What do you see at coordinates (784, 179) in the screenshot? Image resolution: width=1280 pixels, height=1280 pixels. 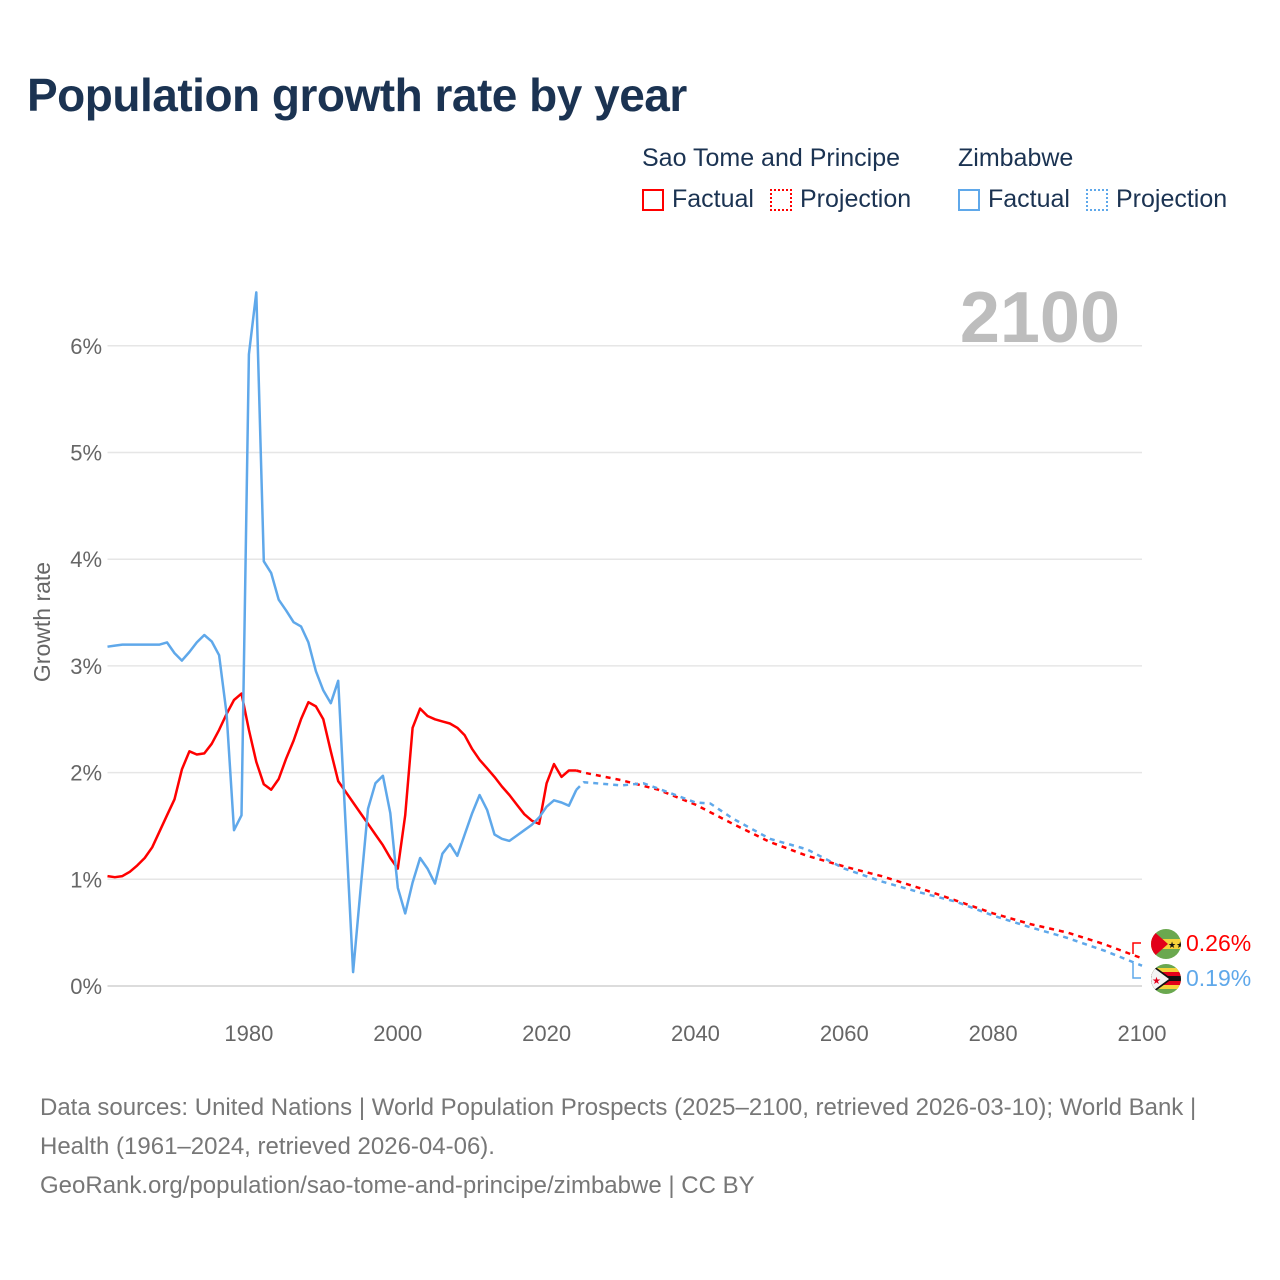 I see `legend-sao-tome: Sao Tome and Principe Factual Projection` at bounding box center [784, 179].